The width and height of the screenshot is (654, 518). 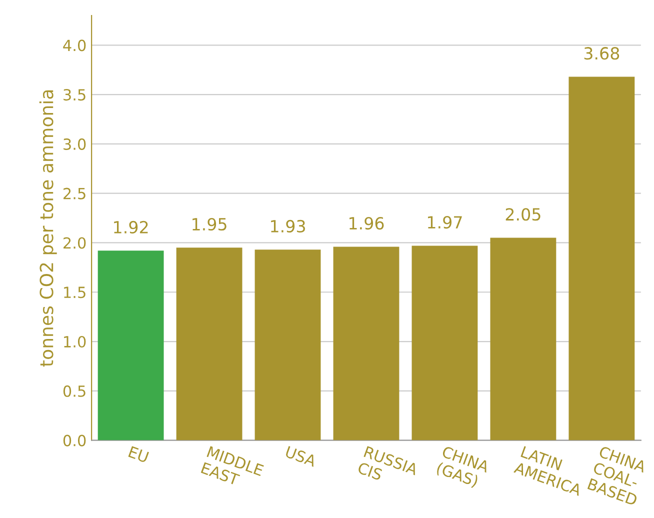 I want to click on data-label: 1.92, so click(x=131, y=227).